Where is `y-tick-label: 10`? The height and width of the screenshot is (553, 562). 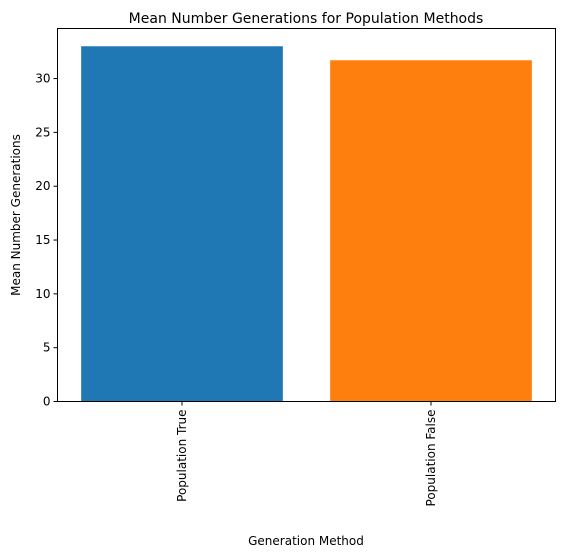 y-tick-label: 10 is located at coordinates (42, 294).